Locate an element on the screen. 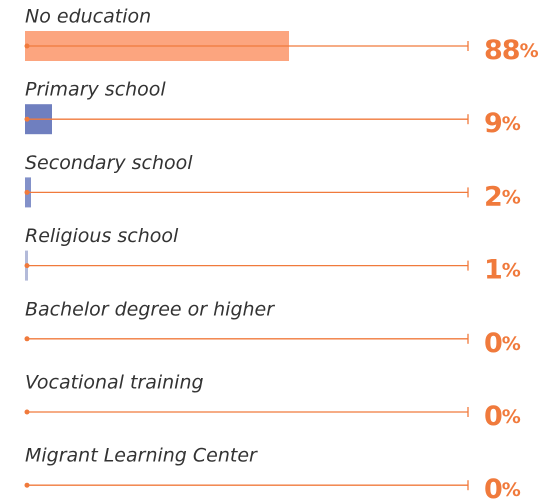 The width and height of the screenshot is (549, 504). value-label: 9% is located at coordinates (502, 123).